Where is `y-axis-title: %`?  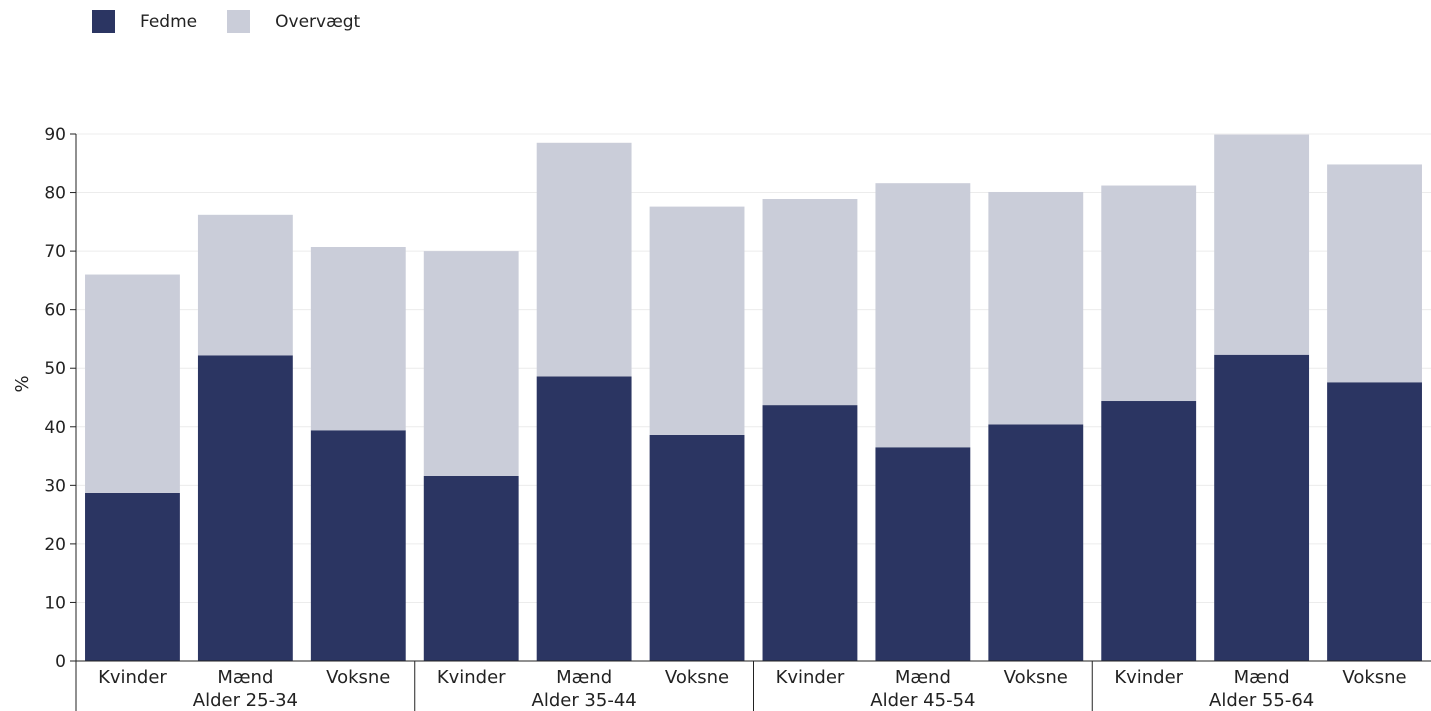 y-axis-title: % is located at coordinates (22, 383).